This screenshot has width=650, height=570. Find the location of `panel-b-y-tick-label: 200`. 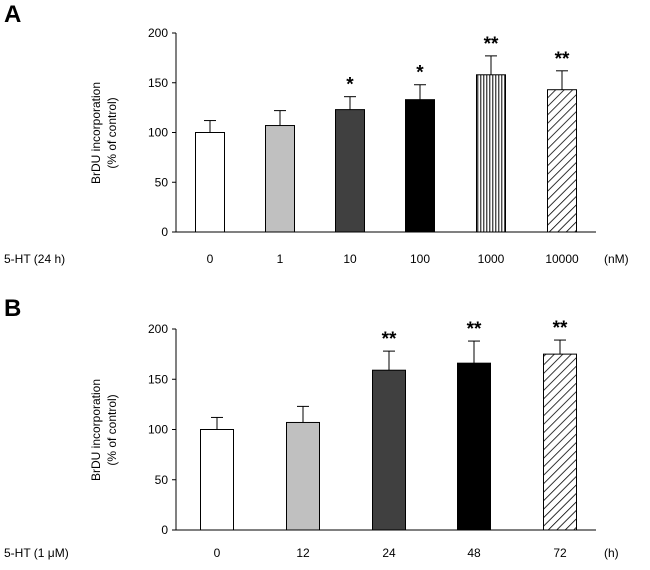

panel-b-y-tick-label: 200 is located at coordinates (158, 329).